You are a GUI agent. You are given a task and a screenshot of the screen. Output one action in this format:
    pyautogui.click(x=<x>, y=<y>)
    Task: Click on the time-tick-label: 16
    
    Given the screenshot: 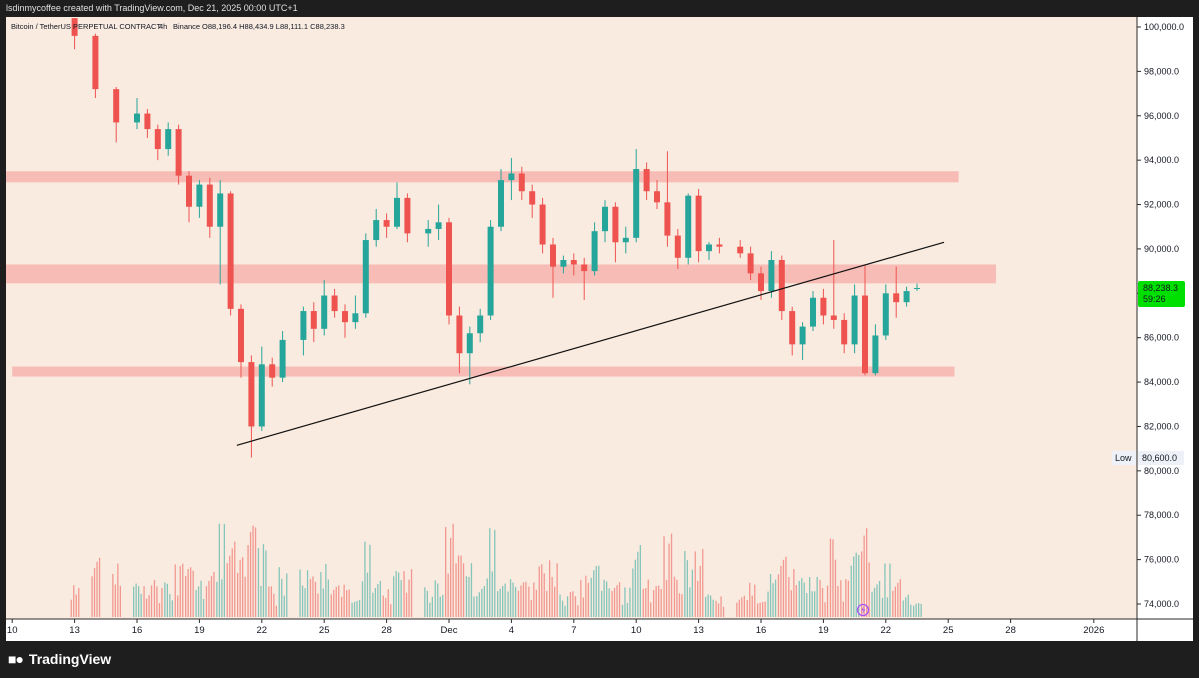 What is the action you would take?
    pyautogui.click(x=761, y=630)
    